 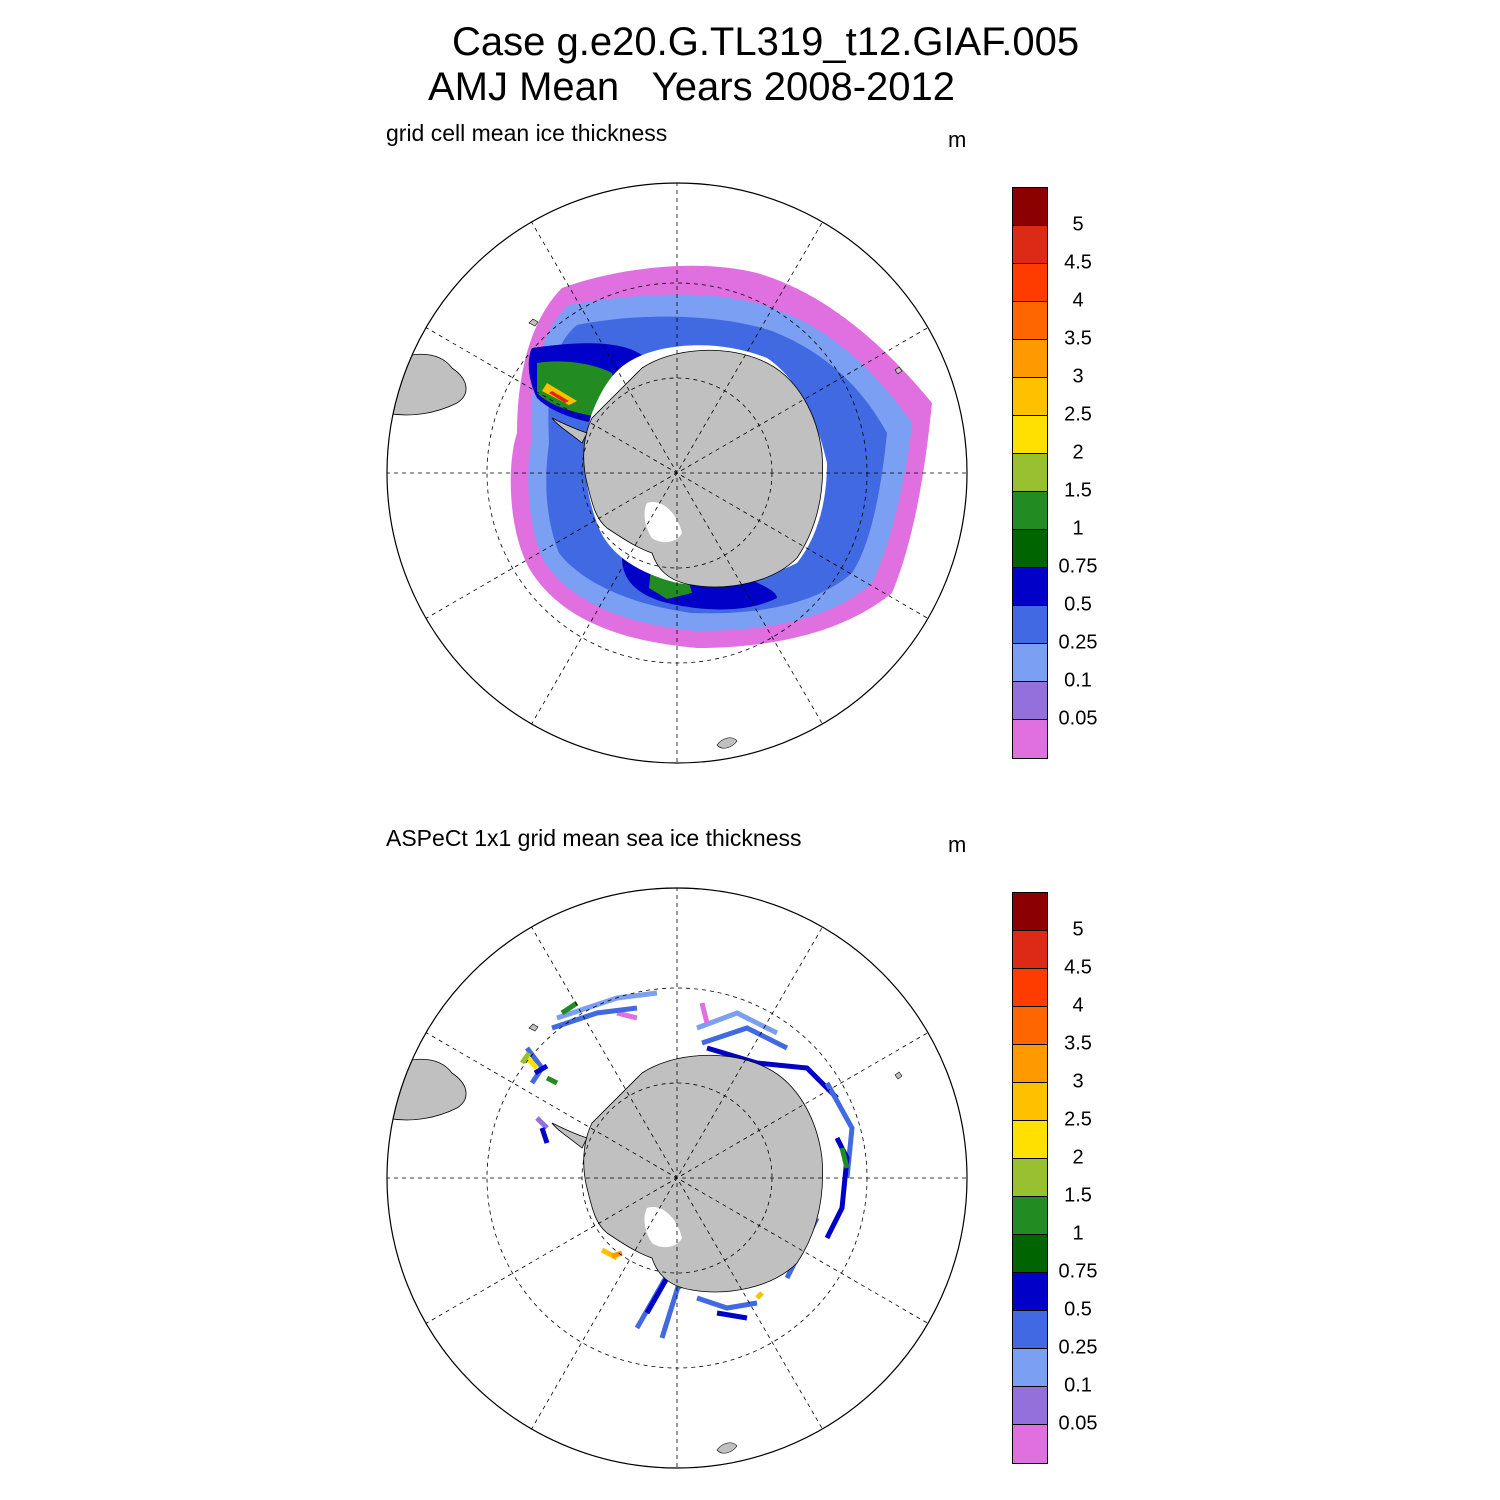 I want to click on panel2-colorbar, so click(x=1030, y=1178).